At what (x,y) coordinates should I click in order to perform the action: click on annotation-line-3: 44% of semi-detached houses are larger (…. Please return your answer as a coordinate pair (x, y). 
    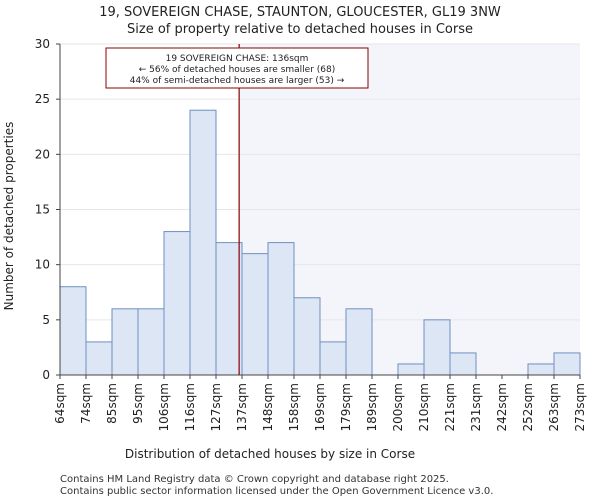
    Looking at the image, I should click on (237, 81).